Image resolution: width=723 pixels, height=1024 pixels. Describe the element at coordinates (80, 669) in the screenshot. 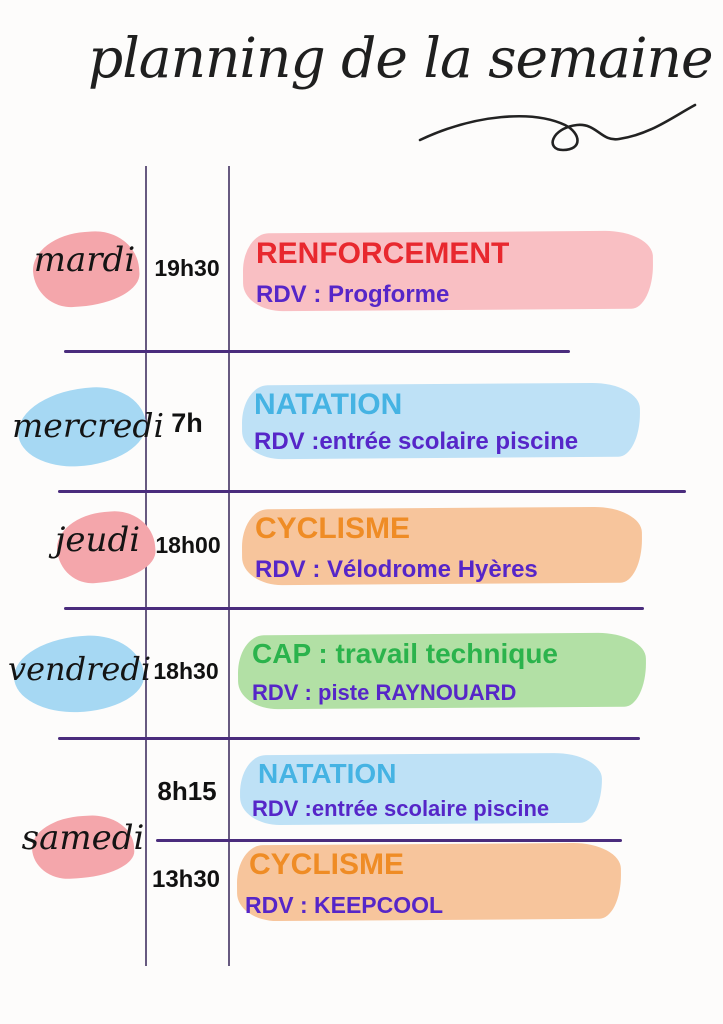

I see `day-label-vendredi: vendredi` at that location.